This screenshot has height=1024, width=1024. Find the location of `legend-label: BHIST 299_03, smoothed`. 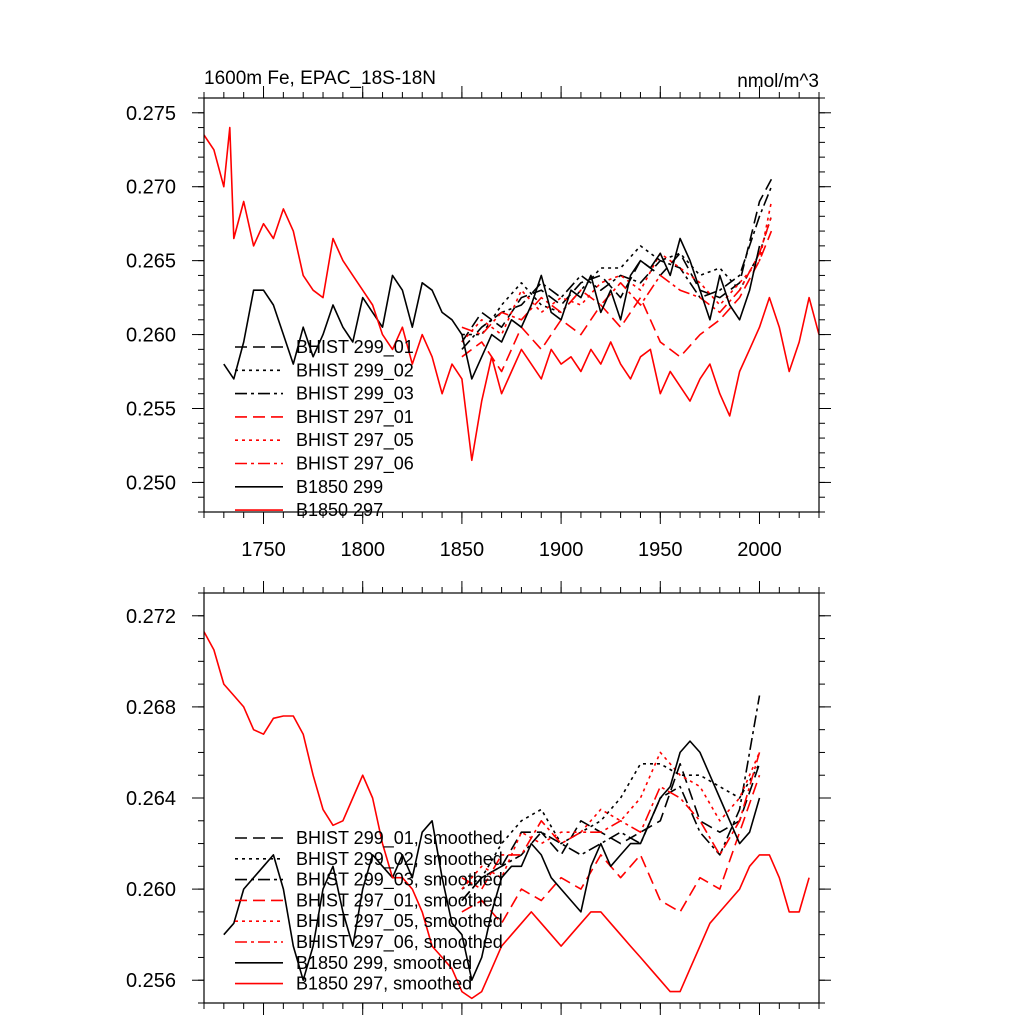

legend-label: BHIST 299_03, smoothed is located at coordinates (399, 880).